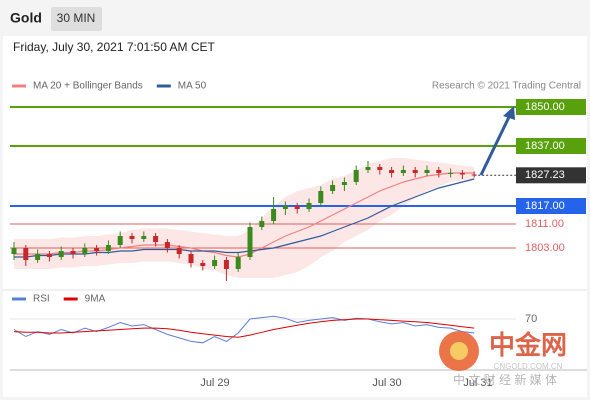 The image size is (590, 405). Describe the element at coordinates (545, 248) in the screenshot. I see `level-label: 1803.00` at that location.